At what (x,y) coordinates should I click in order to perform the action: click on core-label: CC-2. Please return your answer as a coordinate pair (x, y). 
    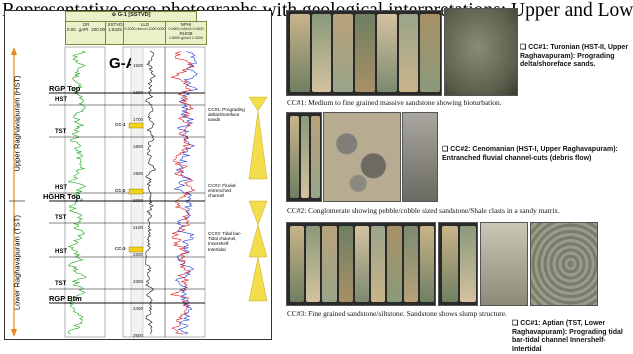
    Looking at the image, I should click on (120, 190).